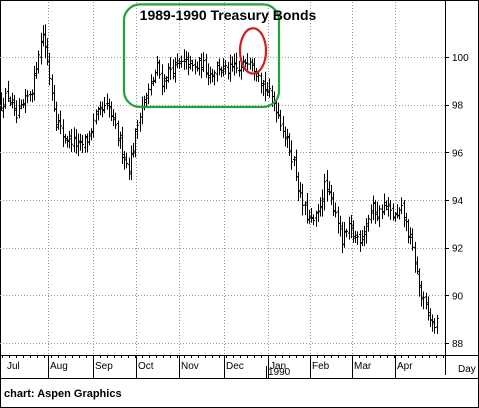 The height and width of the screenshot is (408, 479). I want to click on highlight-rounded-box, so click(201, 56).